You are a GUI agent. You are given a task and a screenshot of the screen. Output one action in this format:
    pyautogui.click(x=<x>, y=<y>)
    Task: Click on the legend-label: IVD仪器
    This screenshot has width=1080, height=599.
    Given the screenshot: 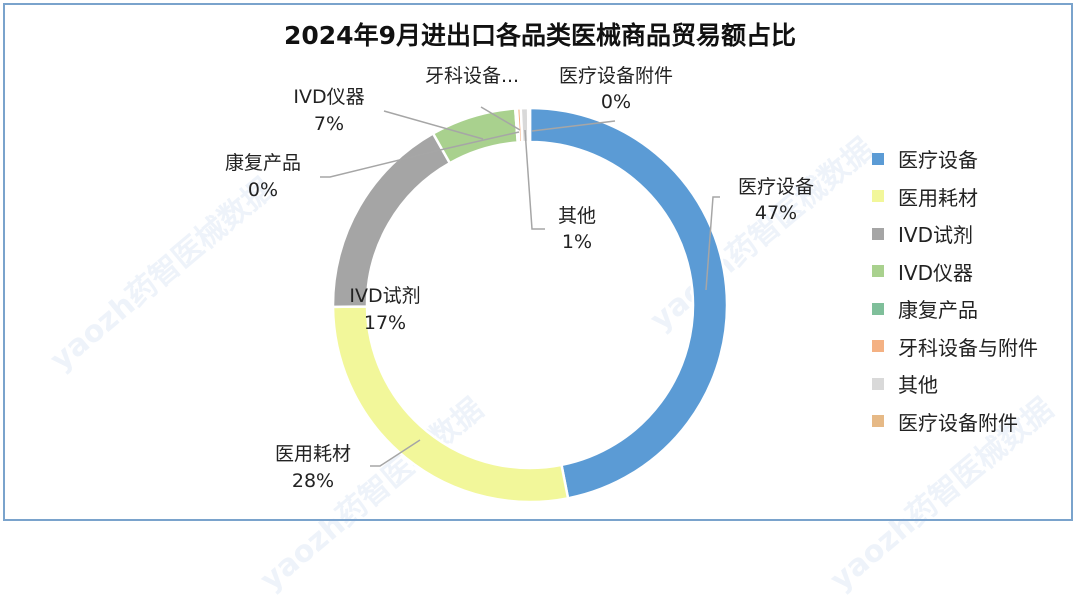 What is the action you would take?
    pyautogui.click(x=935, y=272)
    